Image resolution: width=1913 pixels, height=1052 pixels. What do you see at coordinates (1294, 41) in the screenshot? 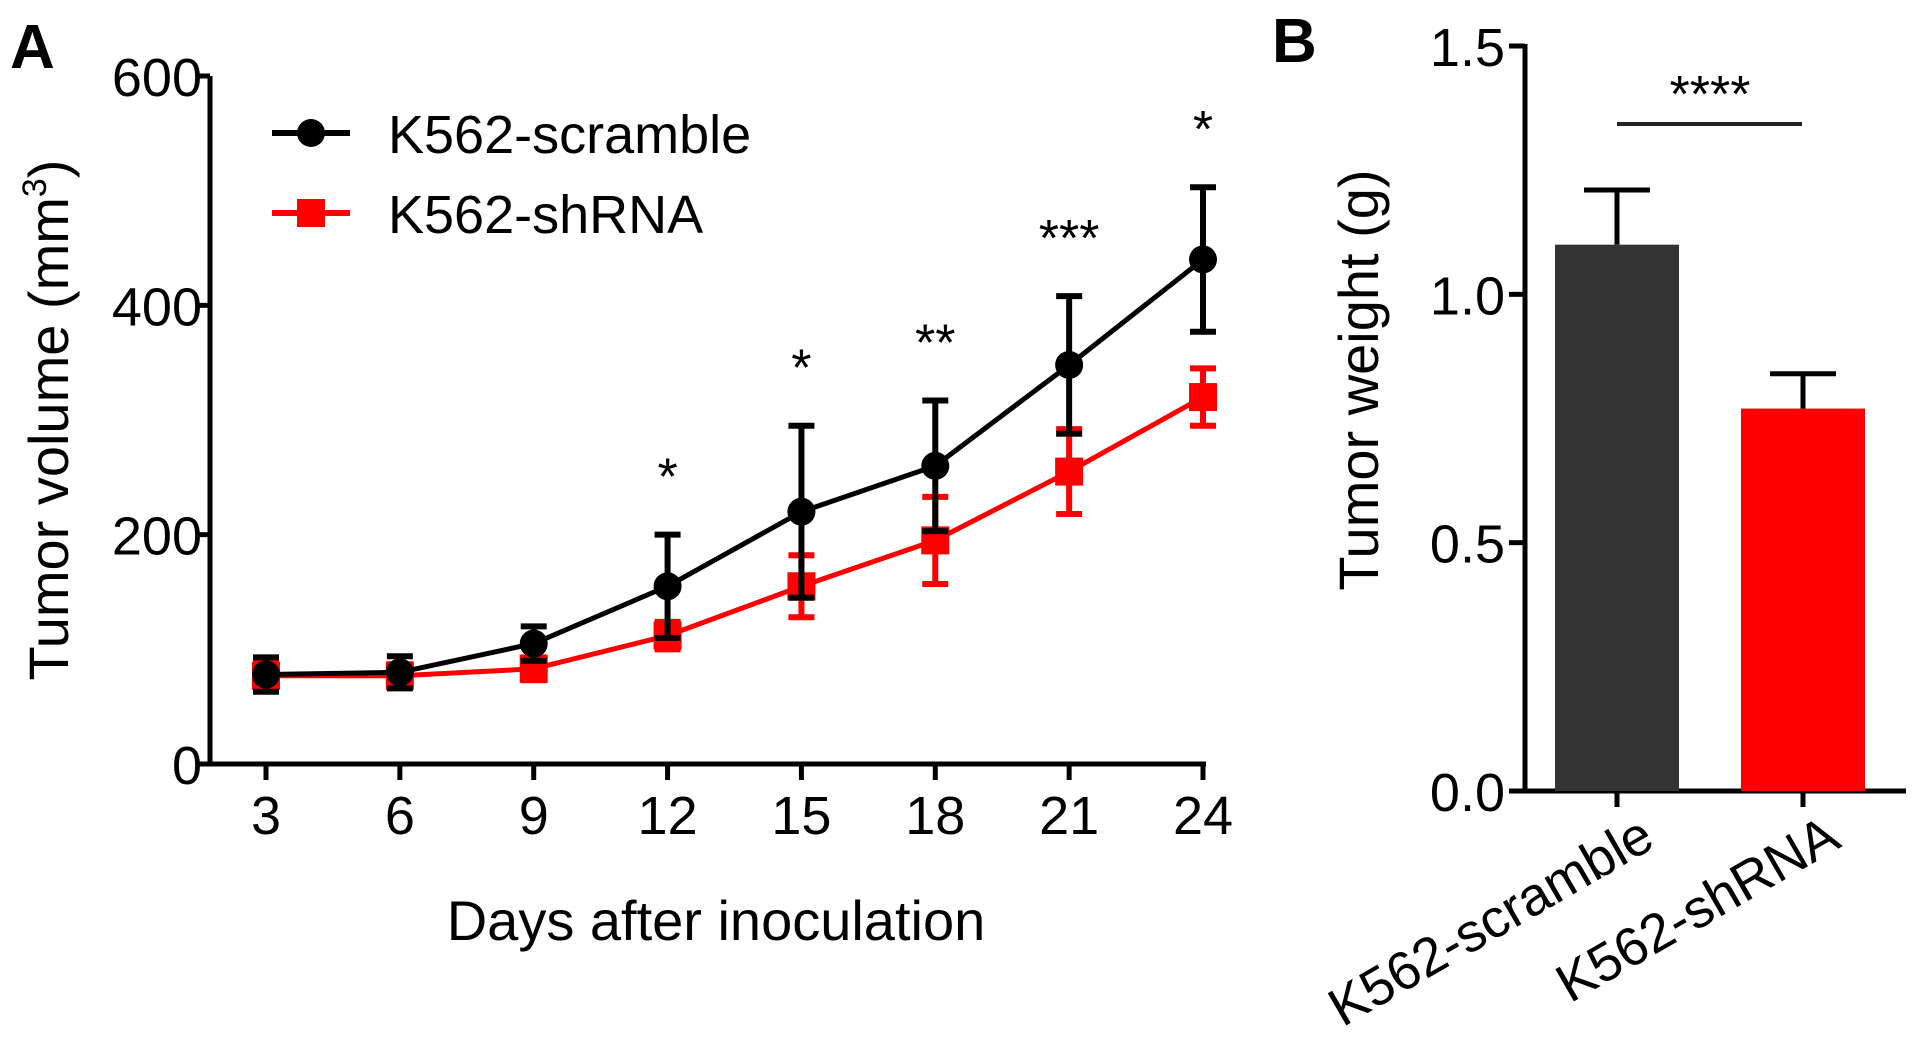
I see `panel-label-b: B` at bounding box center [1294, 41].